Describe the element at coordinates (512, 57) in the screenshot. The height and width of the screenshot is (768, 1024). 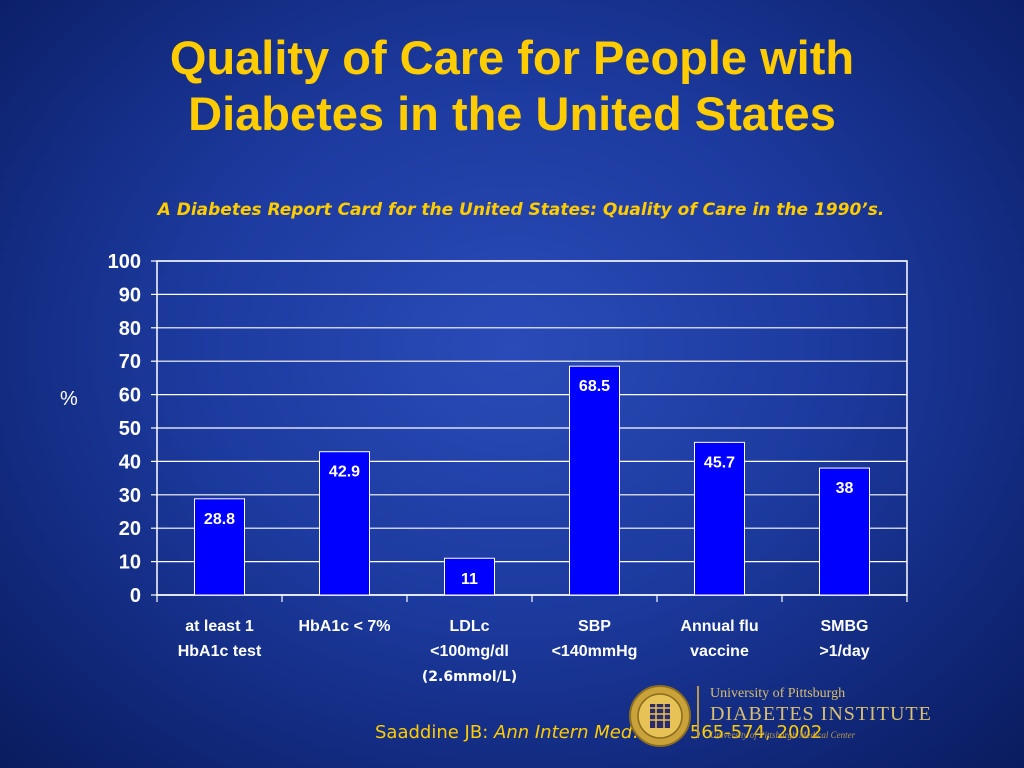
I see `title-line-1: Quality of Care for People with` at that location.